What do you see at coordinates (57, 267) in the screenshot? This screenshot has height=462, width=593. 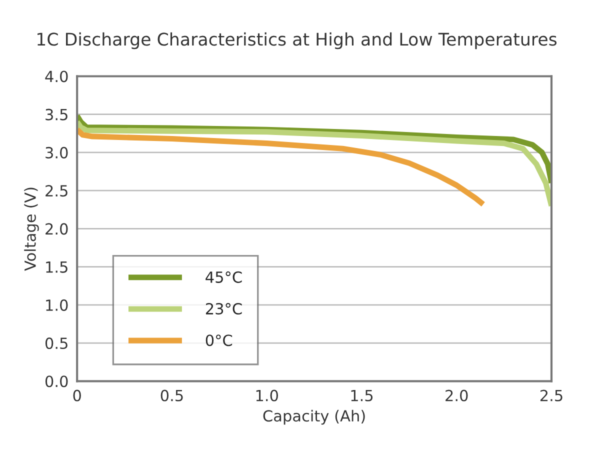 I see `y-tick-label: 1.5` at bounding box center [57, 267].